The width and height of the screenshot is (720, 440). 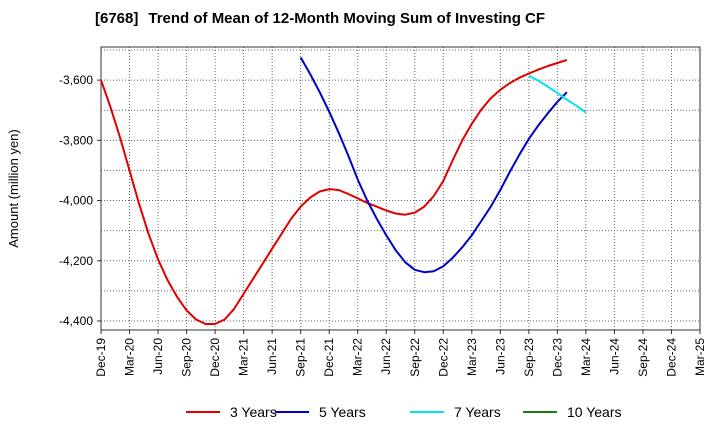 What do you see at coordinates (117, 18) in the screenshot?
I see `chart-title-code: [6768]` at bounding box center [117, 18].